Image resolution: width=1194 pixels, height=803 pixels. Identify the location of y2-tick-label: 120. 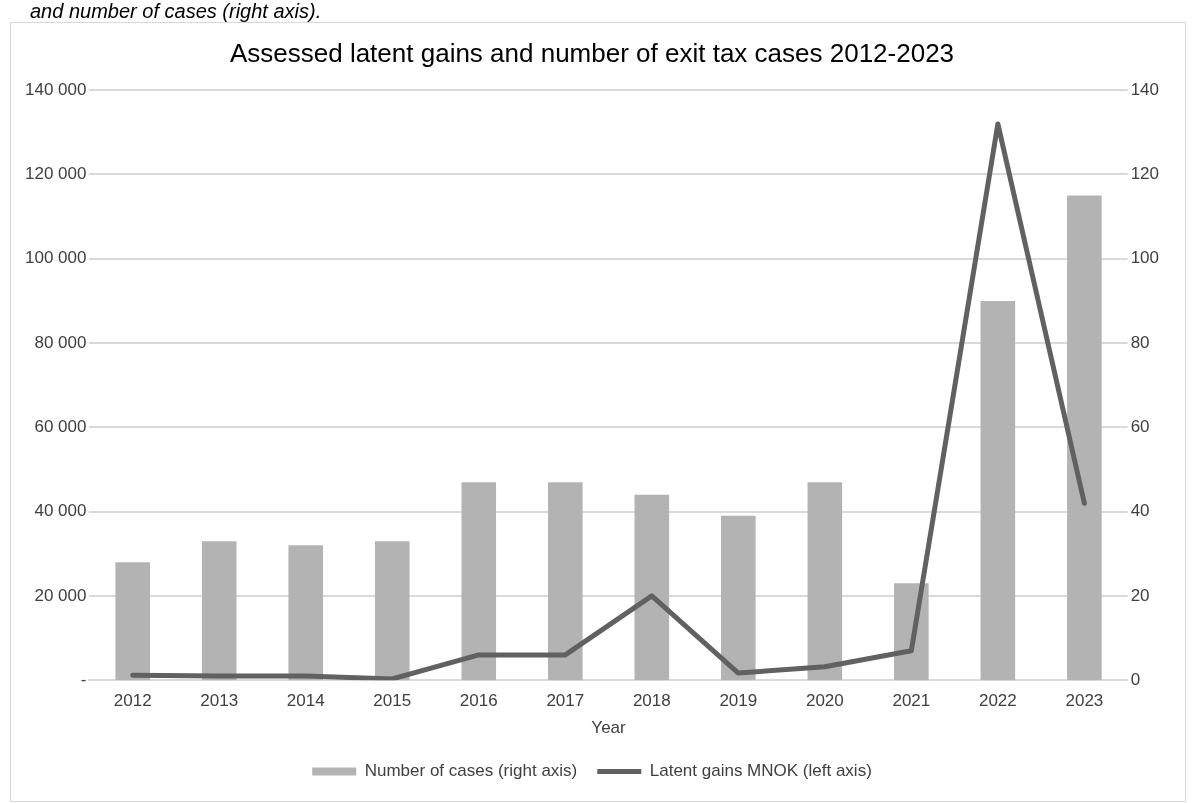
(1145, 174).